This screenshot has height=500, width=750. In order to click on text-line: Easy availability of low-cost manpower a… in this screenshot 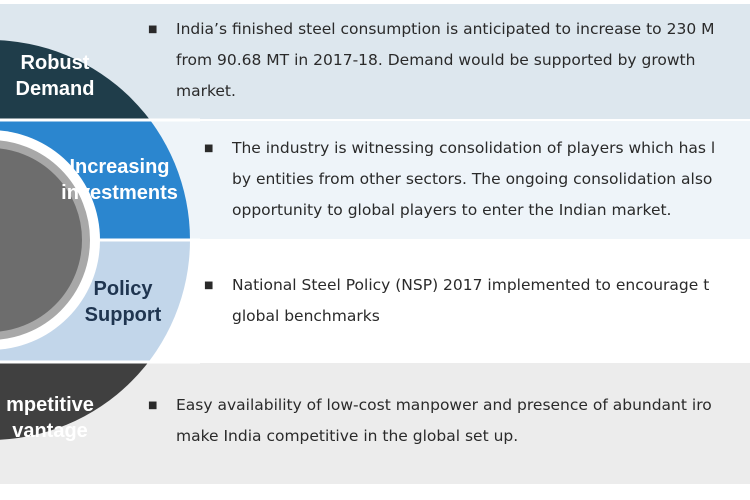, I will do `click(444, 405)`.